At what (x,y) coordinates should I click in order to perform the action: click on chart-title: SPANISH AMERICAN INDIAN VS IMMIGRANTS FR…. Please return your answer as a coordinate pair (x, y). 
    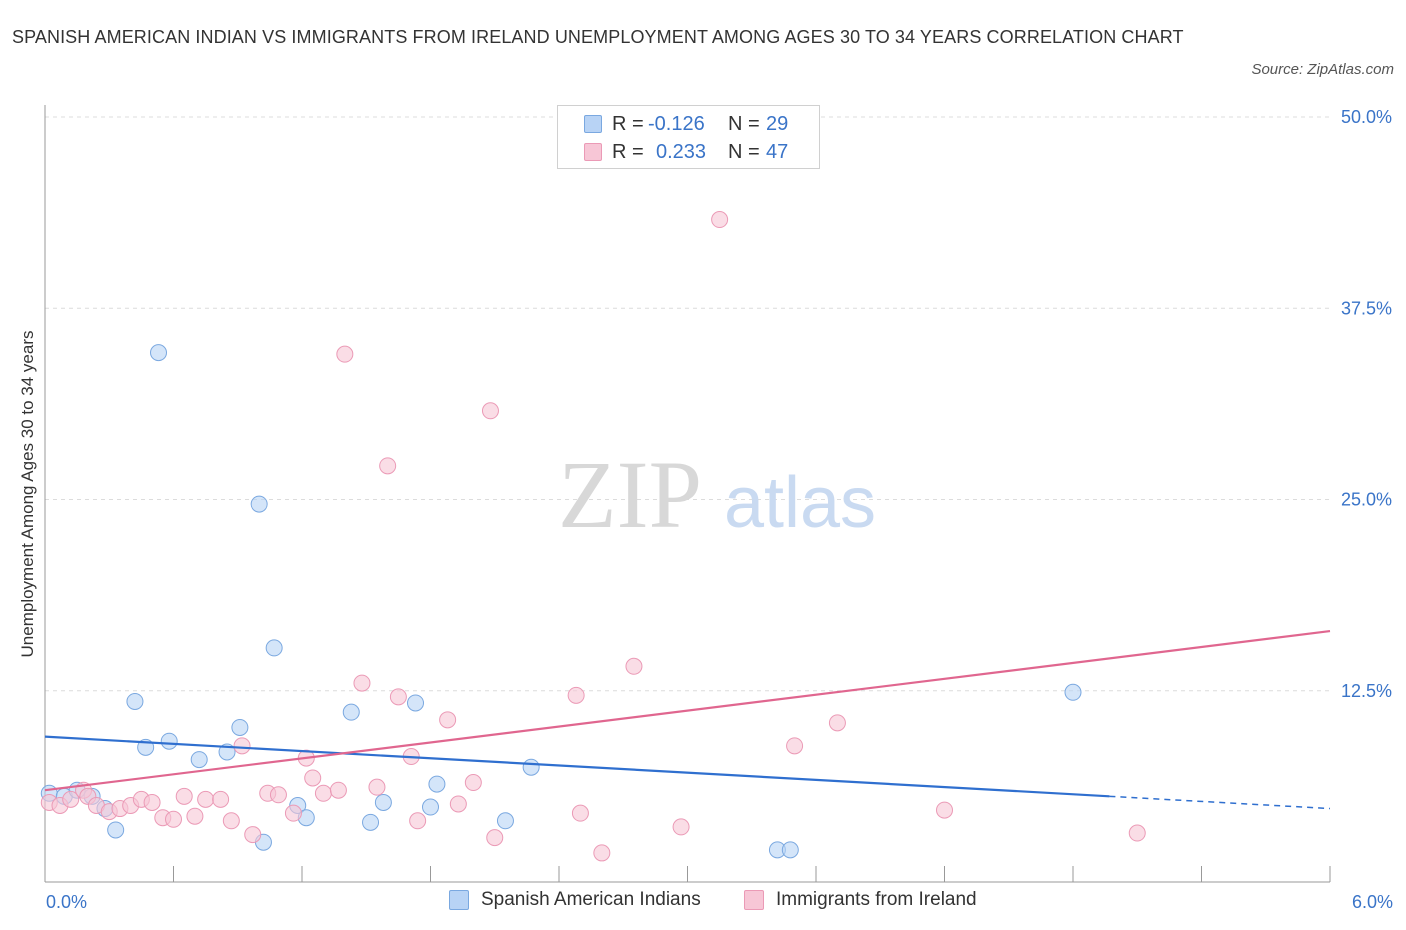
    Looking at the image, I should click on (598, 37).